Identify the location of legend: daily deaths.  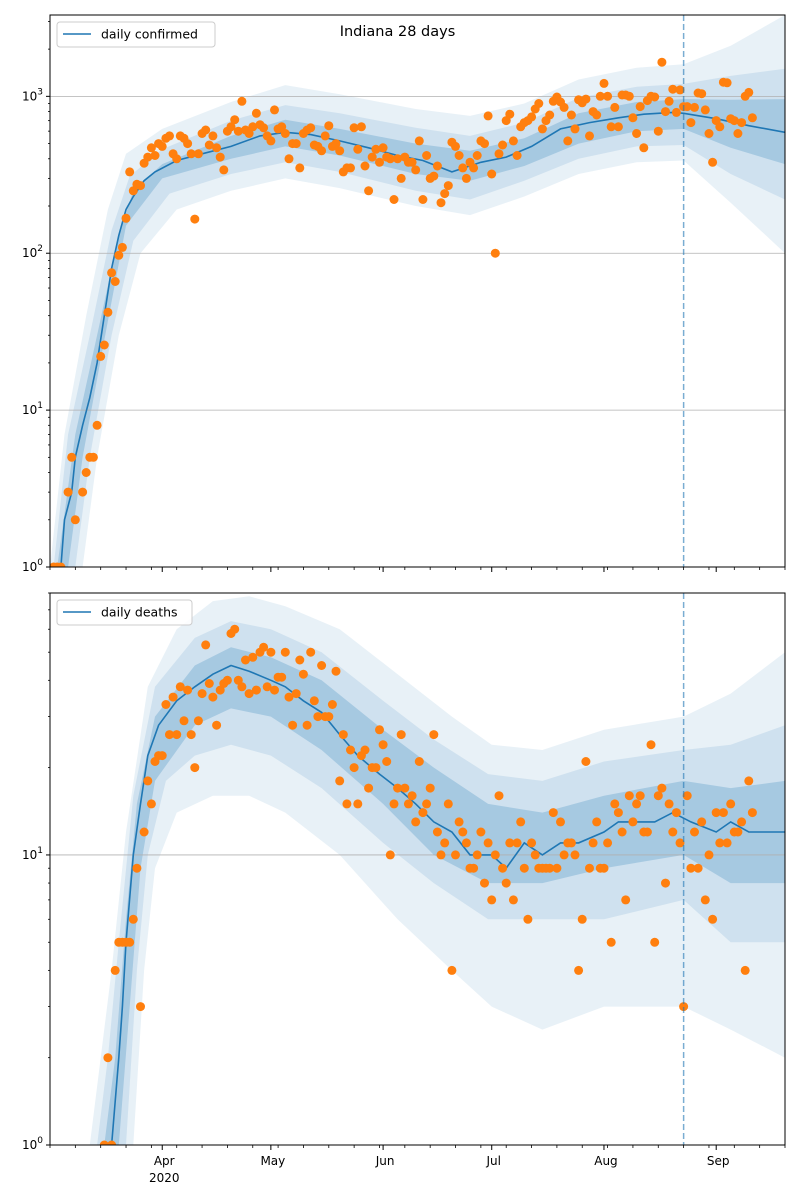
(124, 612).